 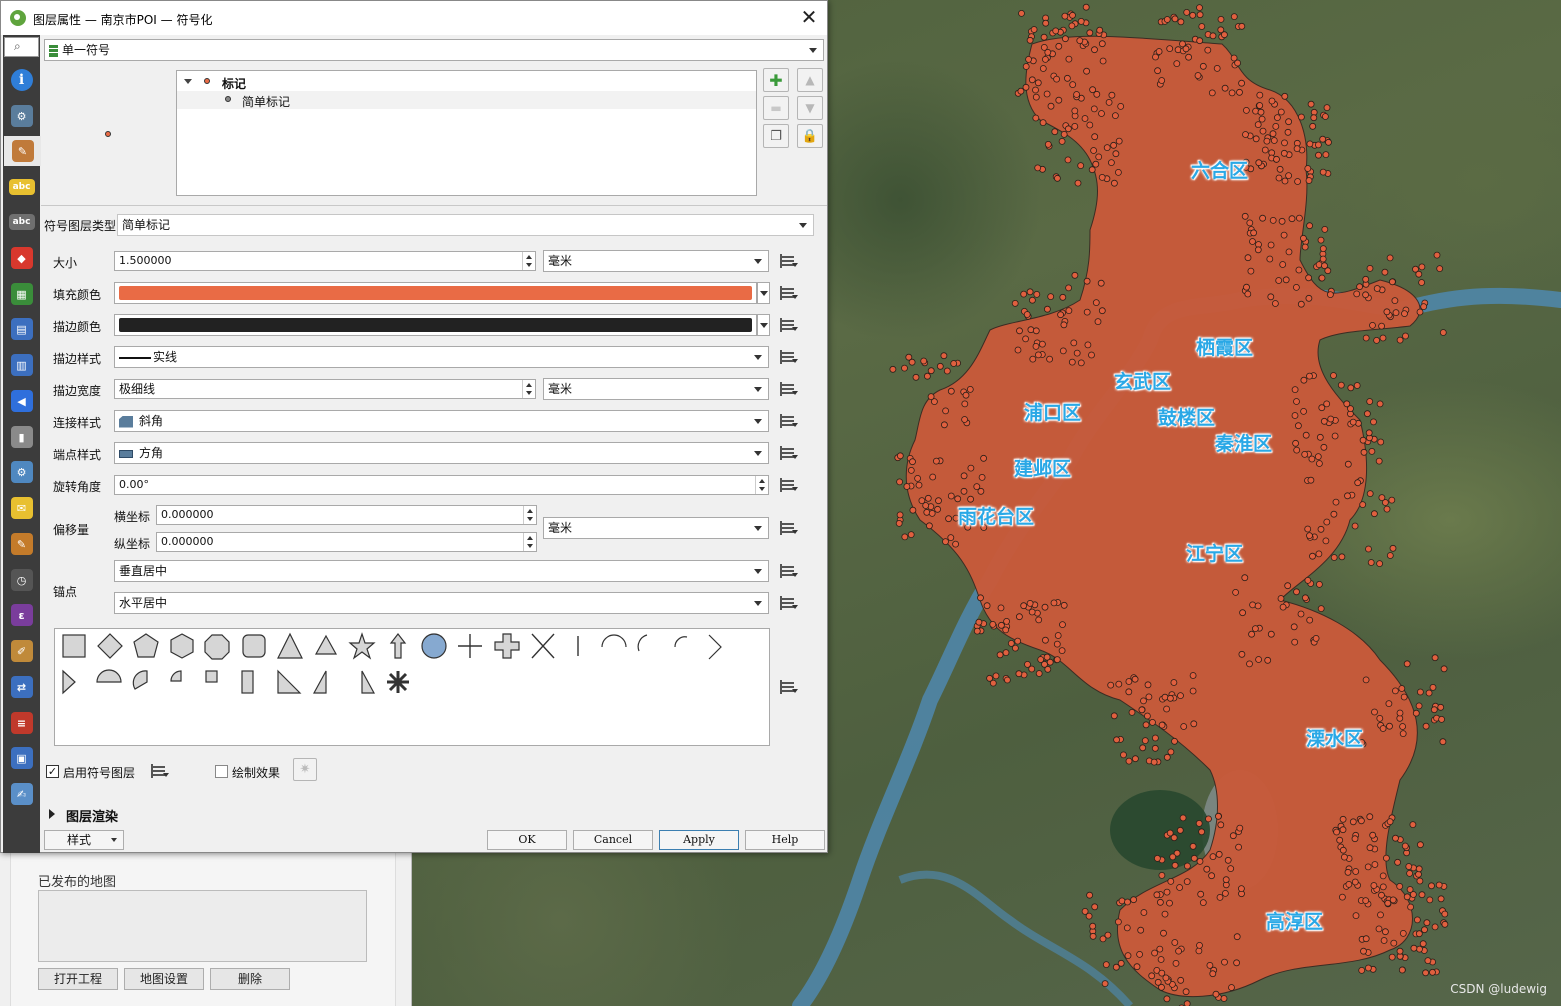 What do you see at coordinates (290, 645) in the screenshot?
I see `shape-triangle` at bounding box center [290, 645].